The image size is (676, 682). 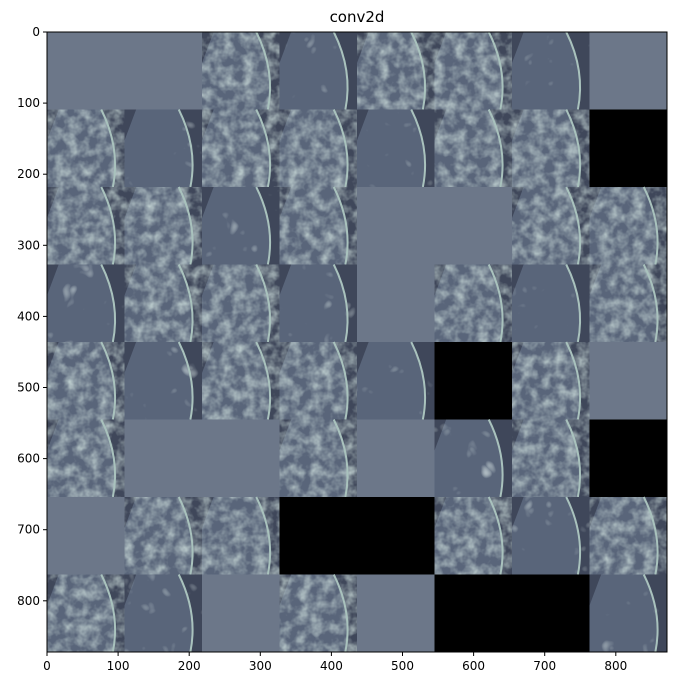 I want to click on x-tick-label: 0, so click(x=47, y=666).